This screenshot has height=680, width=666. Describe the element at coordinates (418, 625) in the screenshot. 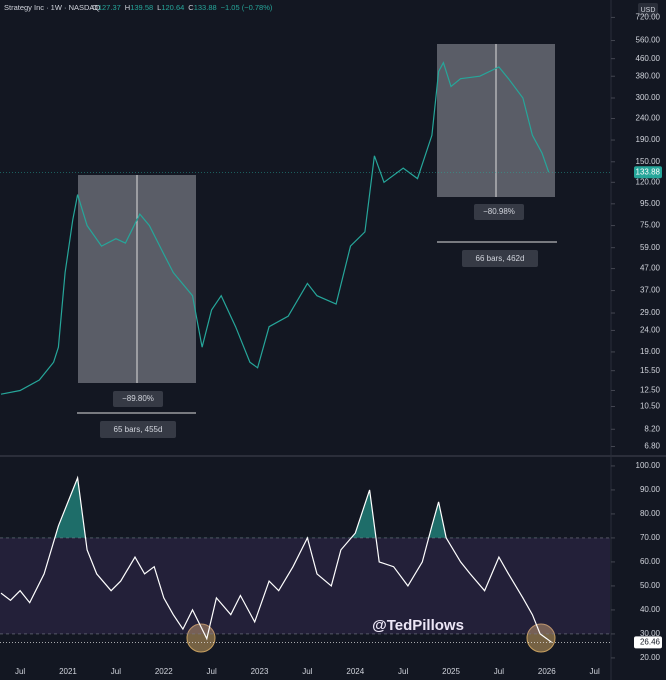

I see `watermark: @TedPillows` at that location.